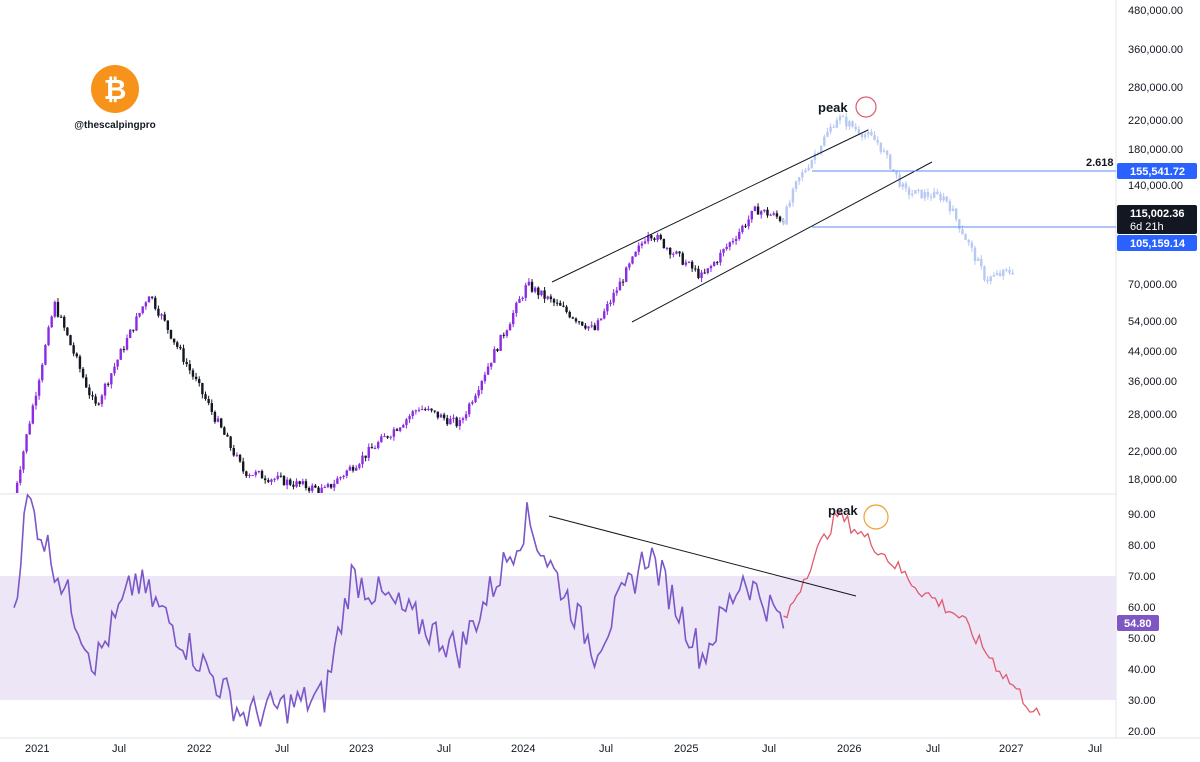  I want to click on time-label: 2024, so click(523, 749).